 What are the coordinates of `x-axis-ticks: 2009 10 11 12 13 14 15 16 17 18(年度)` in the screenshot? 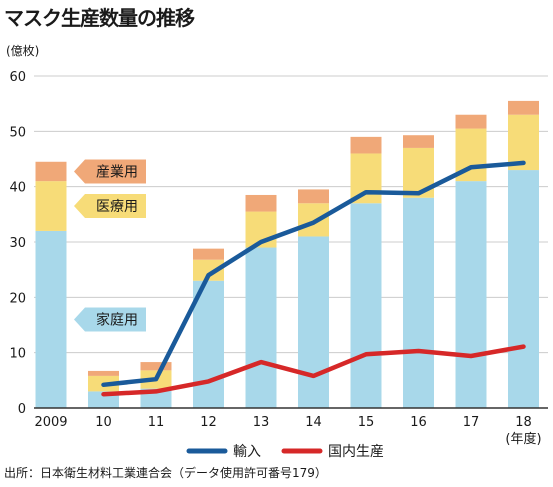 It's located at (287, 431).